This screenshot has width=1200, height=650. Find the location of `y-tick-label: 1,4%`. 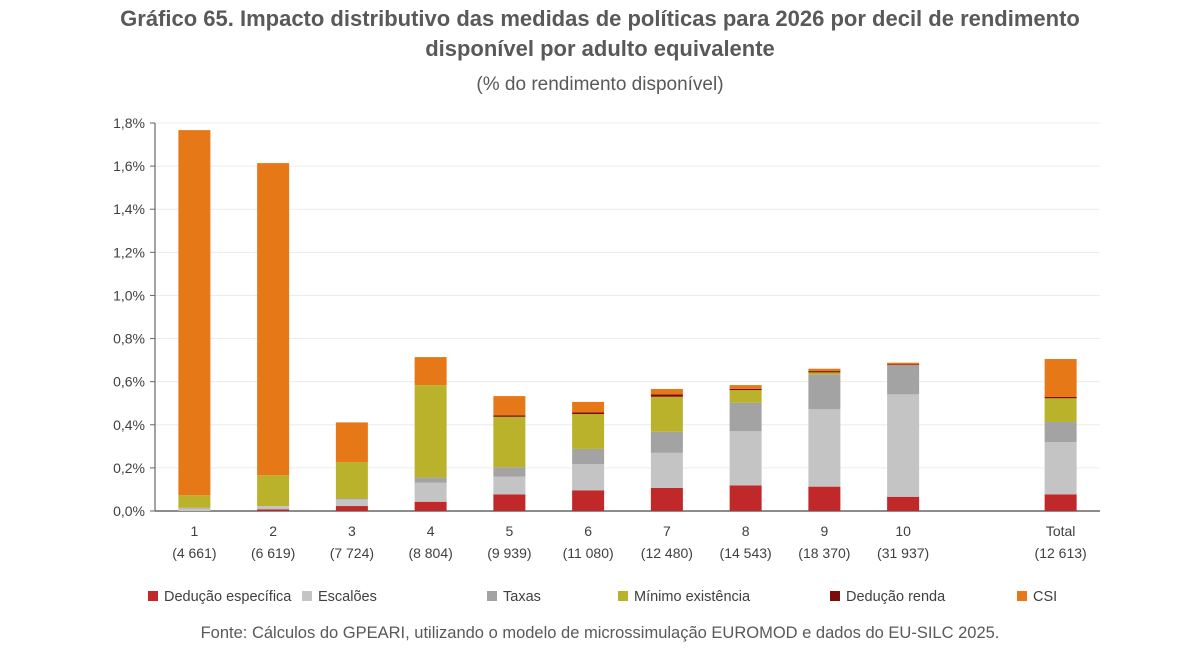

y-tick-label: 1,4% is located at coordinates (129, 209).